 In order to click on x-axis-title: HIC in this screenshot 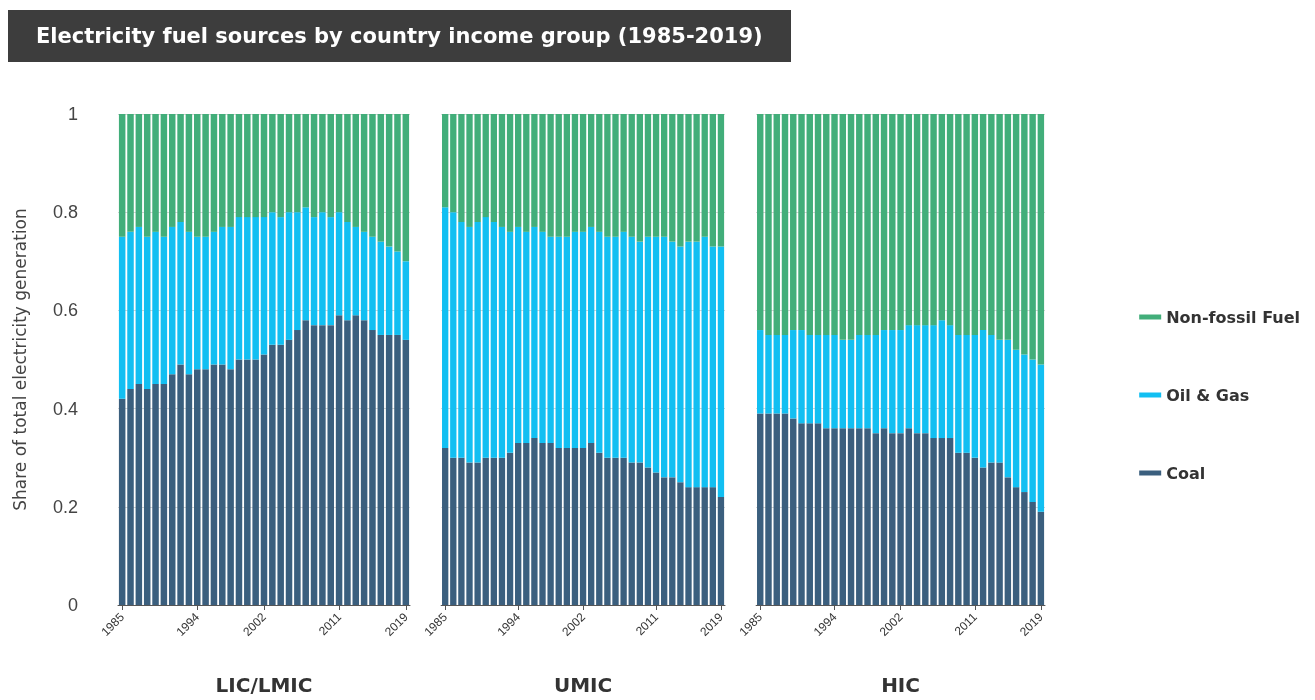, I will do `click(900, 685)`.